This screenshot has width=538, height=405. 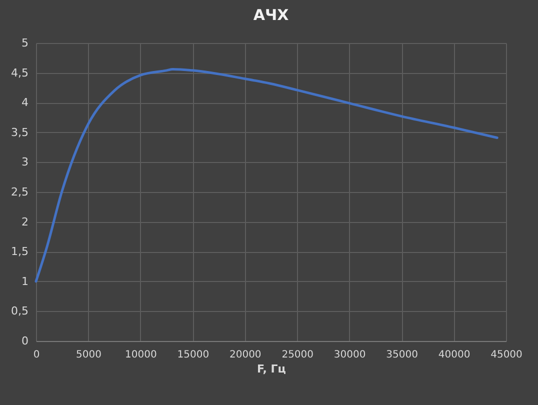 I want to click on y-tick-label: 5, so click(x=25, y=43).